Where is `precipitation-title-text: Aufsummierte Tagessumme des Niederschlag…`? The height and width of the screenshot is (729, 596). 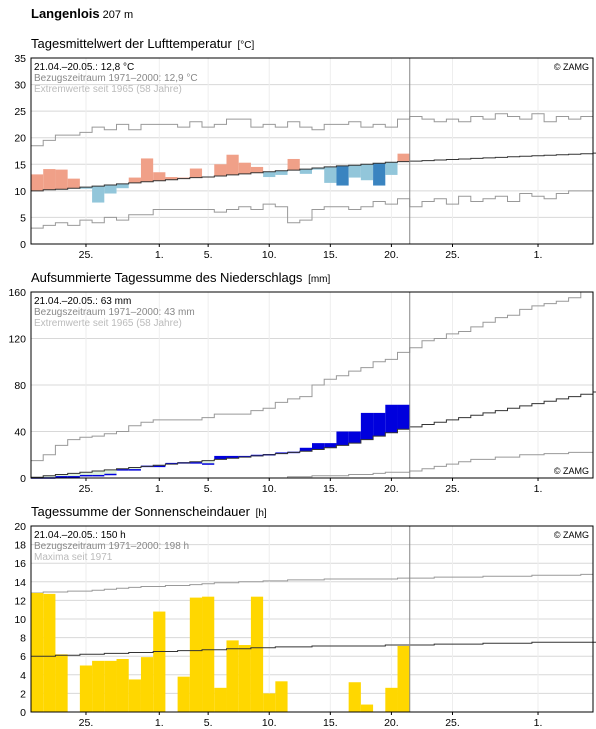 precipitation-title-text: Aufsummierte Tagessumme des Niederschlag… is located at coordinates (167, 277).